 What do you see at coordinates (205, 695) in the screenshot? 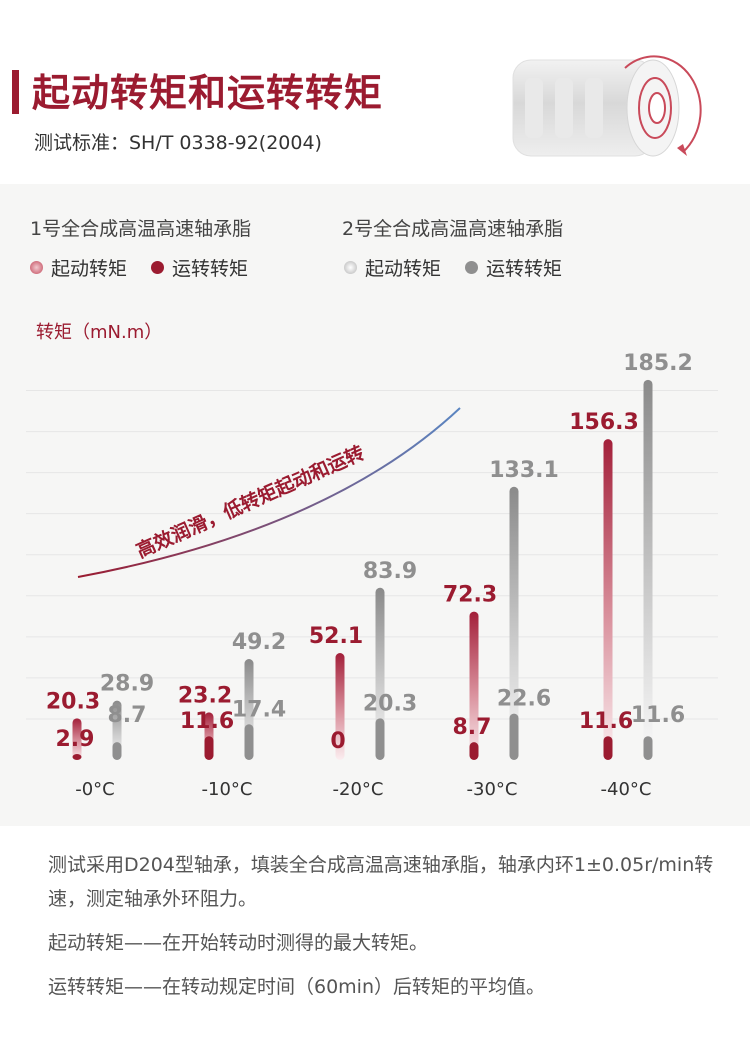
I see `data-label-start-1: 23.2` at bounding box center [205, 695].